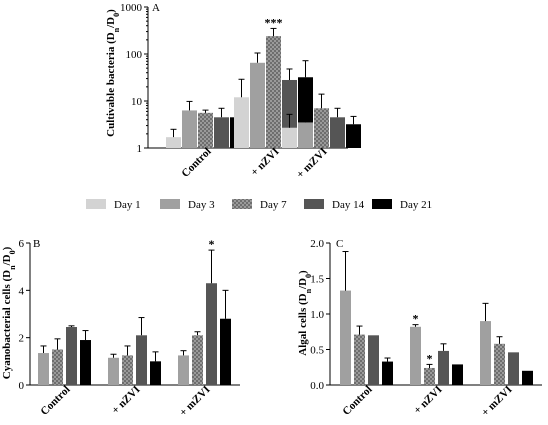 The height and width of the screenshot is (425, 548). What do you see at coordinates (156, 8) in the screenshot?
I see `panel-label: A` at bounding box center [156, 8].